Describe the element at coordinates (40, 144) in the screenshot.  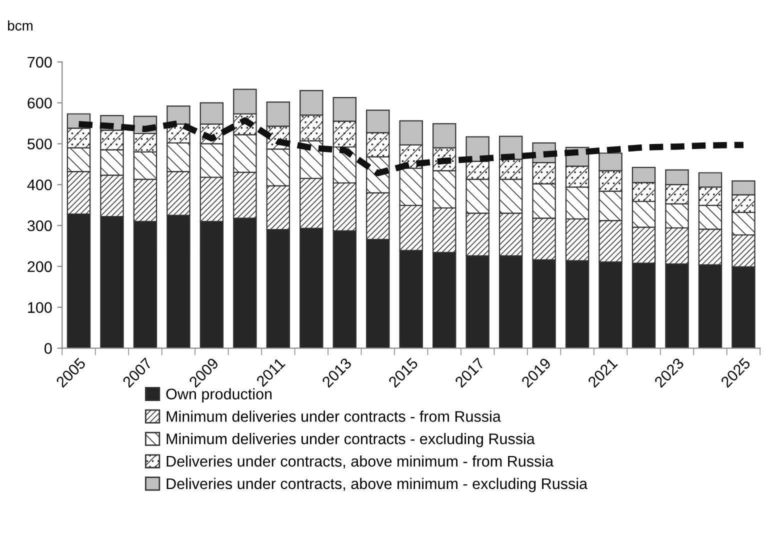
I see `y-tick-label: 500` at that location.